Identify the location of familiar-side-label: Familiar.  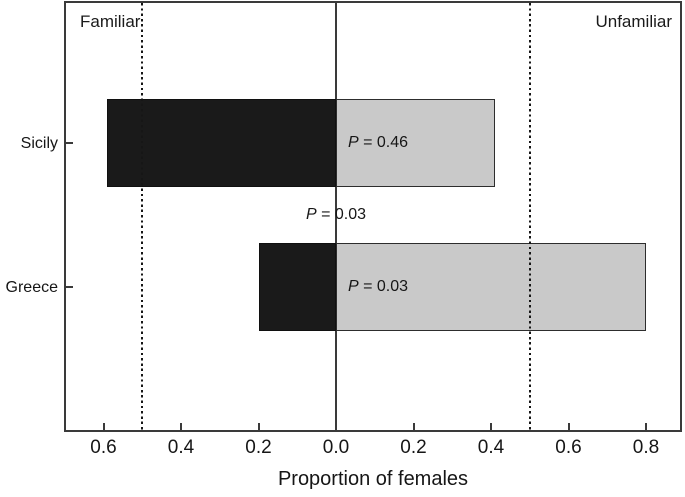
(110, 21).